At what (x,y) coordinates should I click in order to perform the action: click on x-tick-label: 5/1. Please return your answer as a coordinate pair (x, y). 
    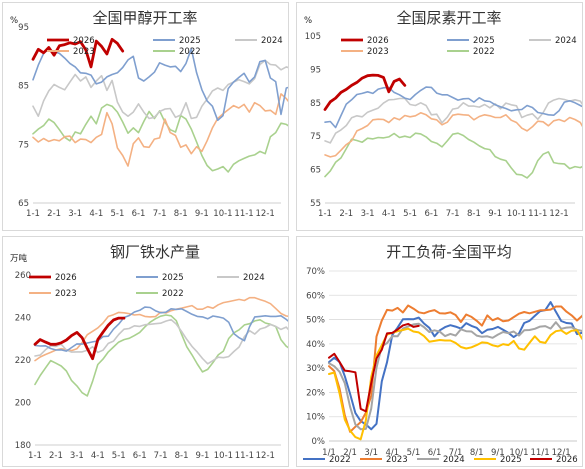
    Looking at the image, I should click on (414, 453).